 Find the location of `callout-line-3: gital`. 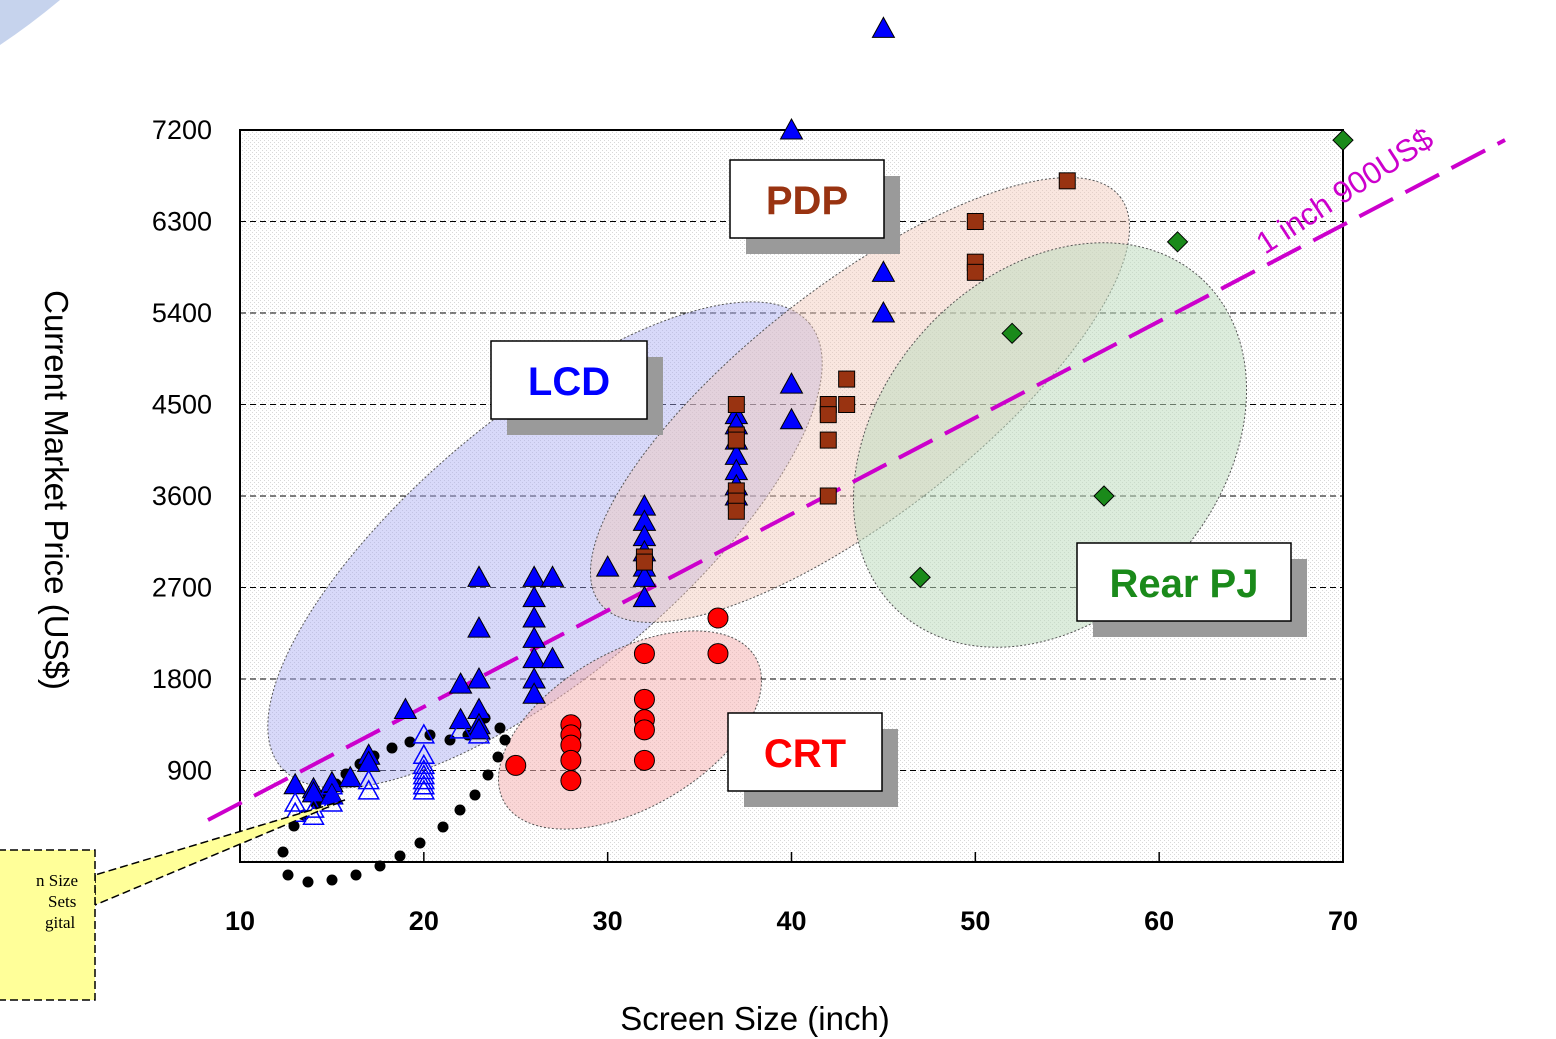

callout-line-3: gital is located at coordinates (60, 922).